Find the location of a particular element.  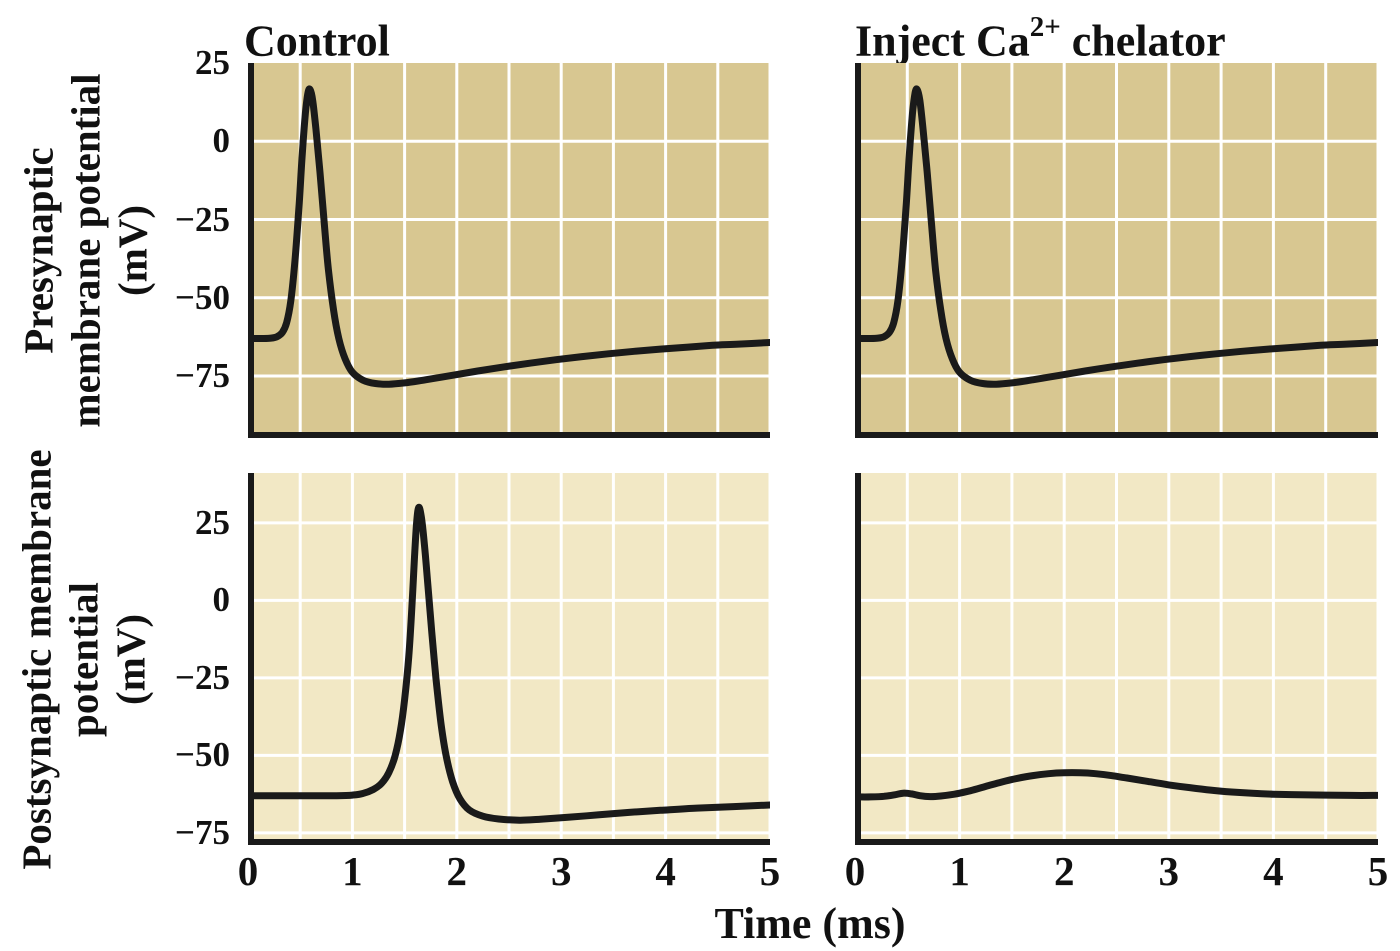

panel-title-inject-ca-chelator: Inject Ca2+ chelator is located at coordinates (1040, 36).